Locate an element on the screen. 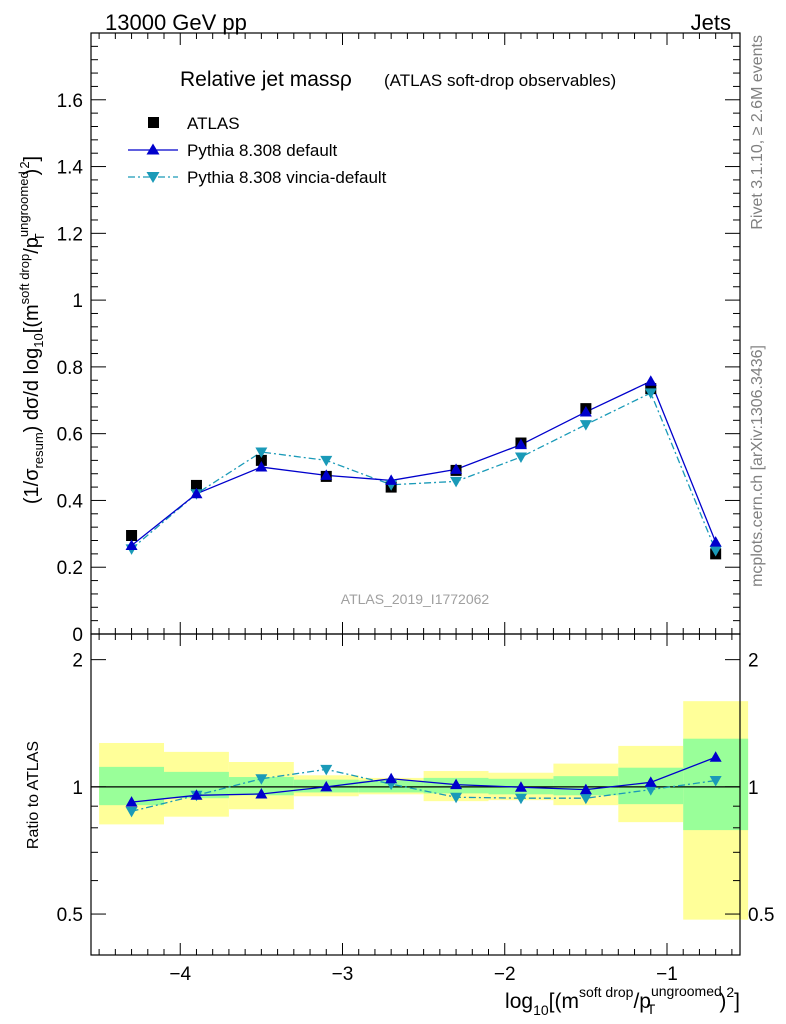  chart-title: Relative jet massρ is located at coordinates (266, 79).